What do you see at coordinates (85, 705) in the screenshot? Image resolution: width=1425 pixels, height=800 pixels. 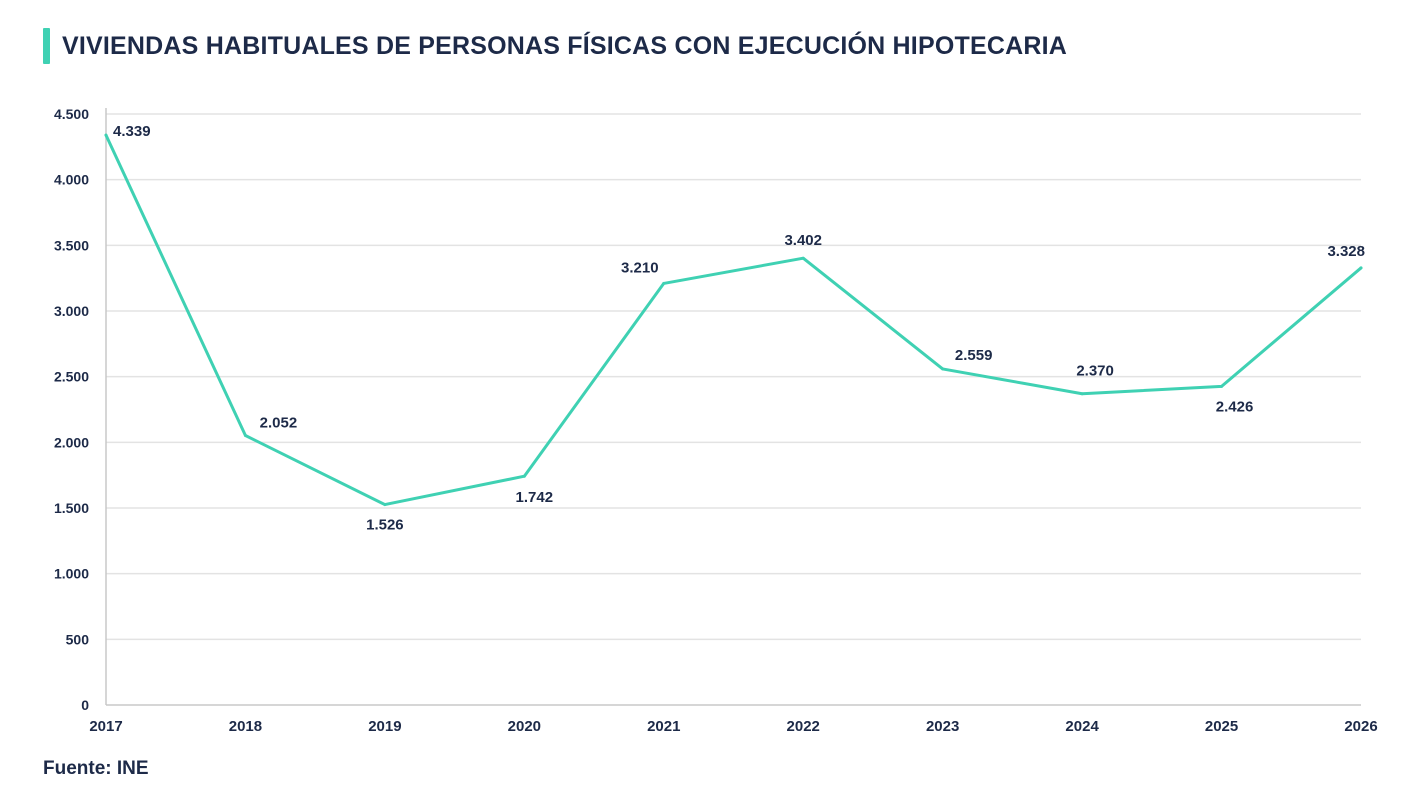 I see `y-tick-label: 0` at bounding box center [85, 705].